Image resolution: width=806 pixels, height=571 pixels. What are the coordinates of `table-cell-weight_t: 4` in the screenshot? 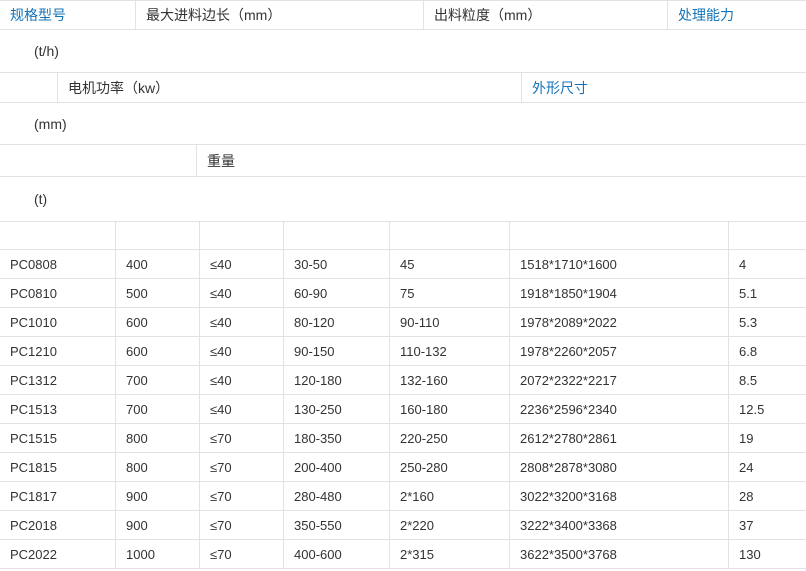 It's located at (743, 264).